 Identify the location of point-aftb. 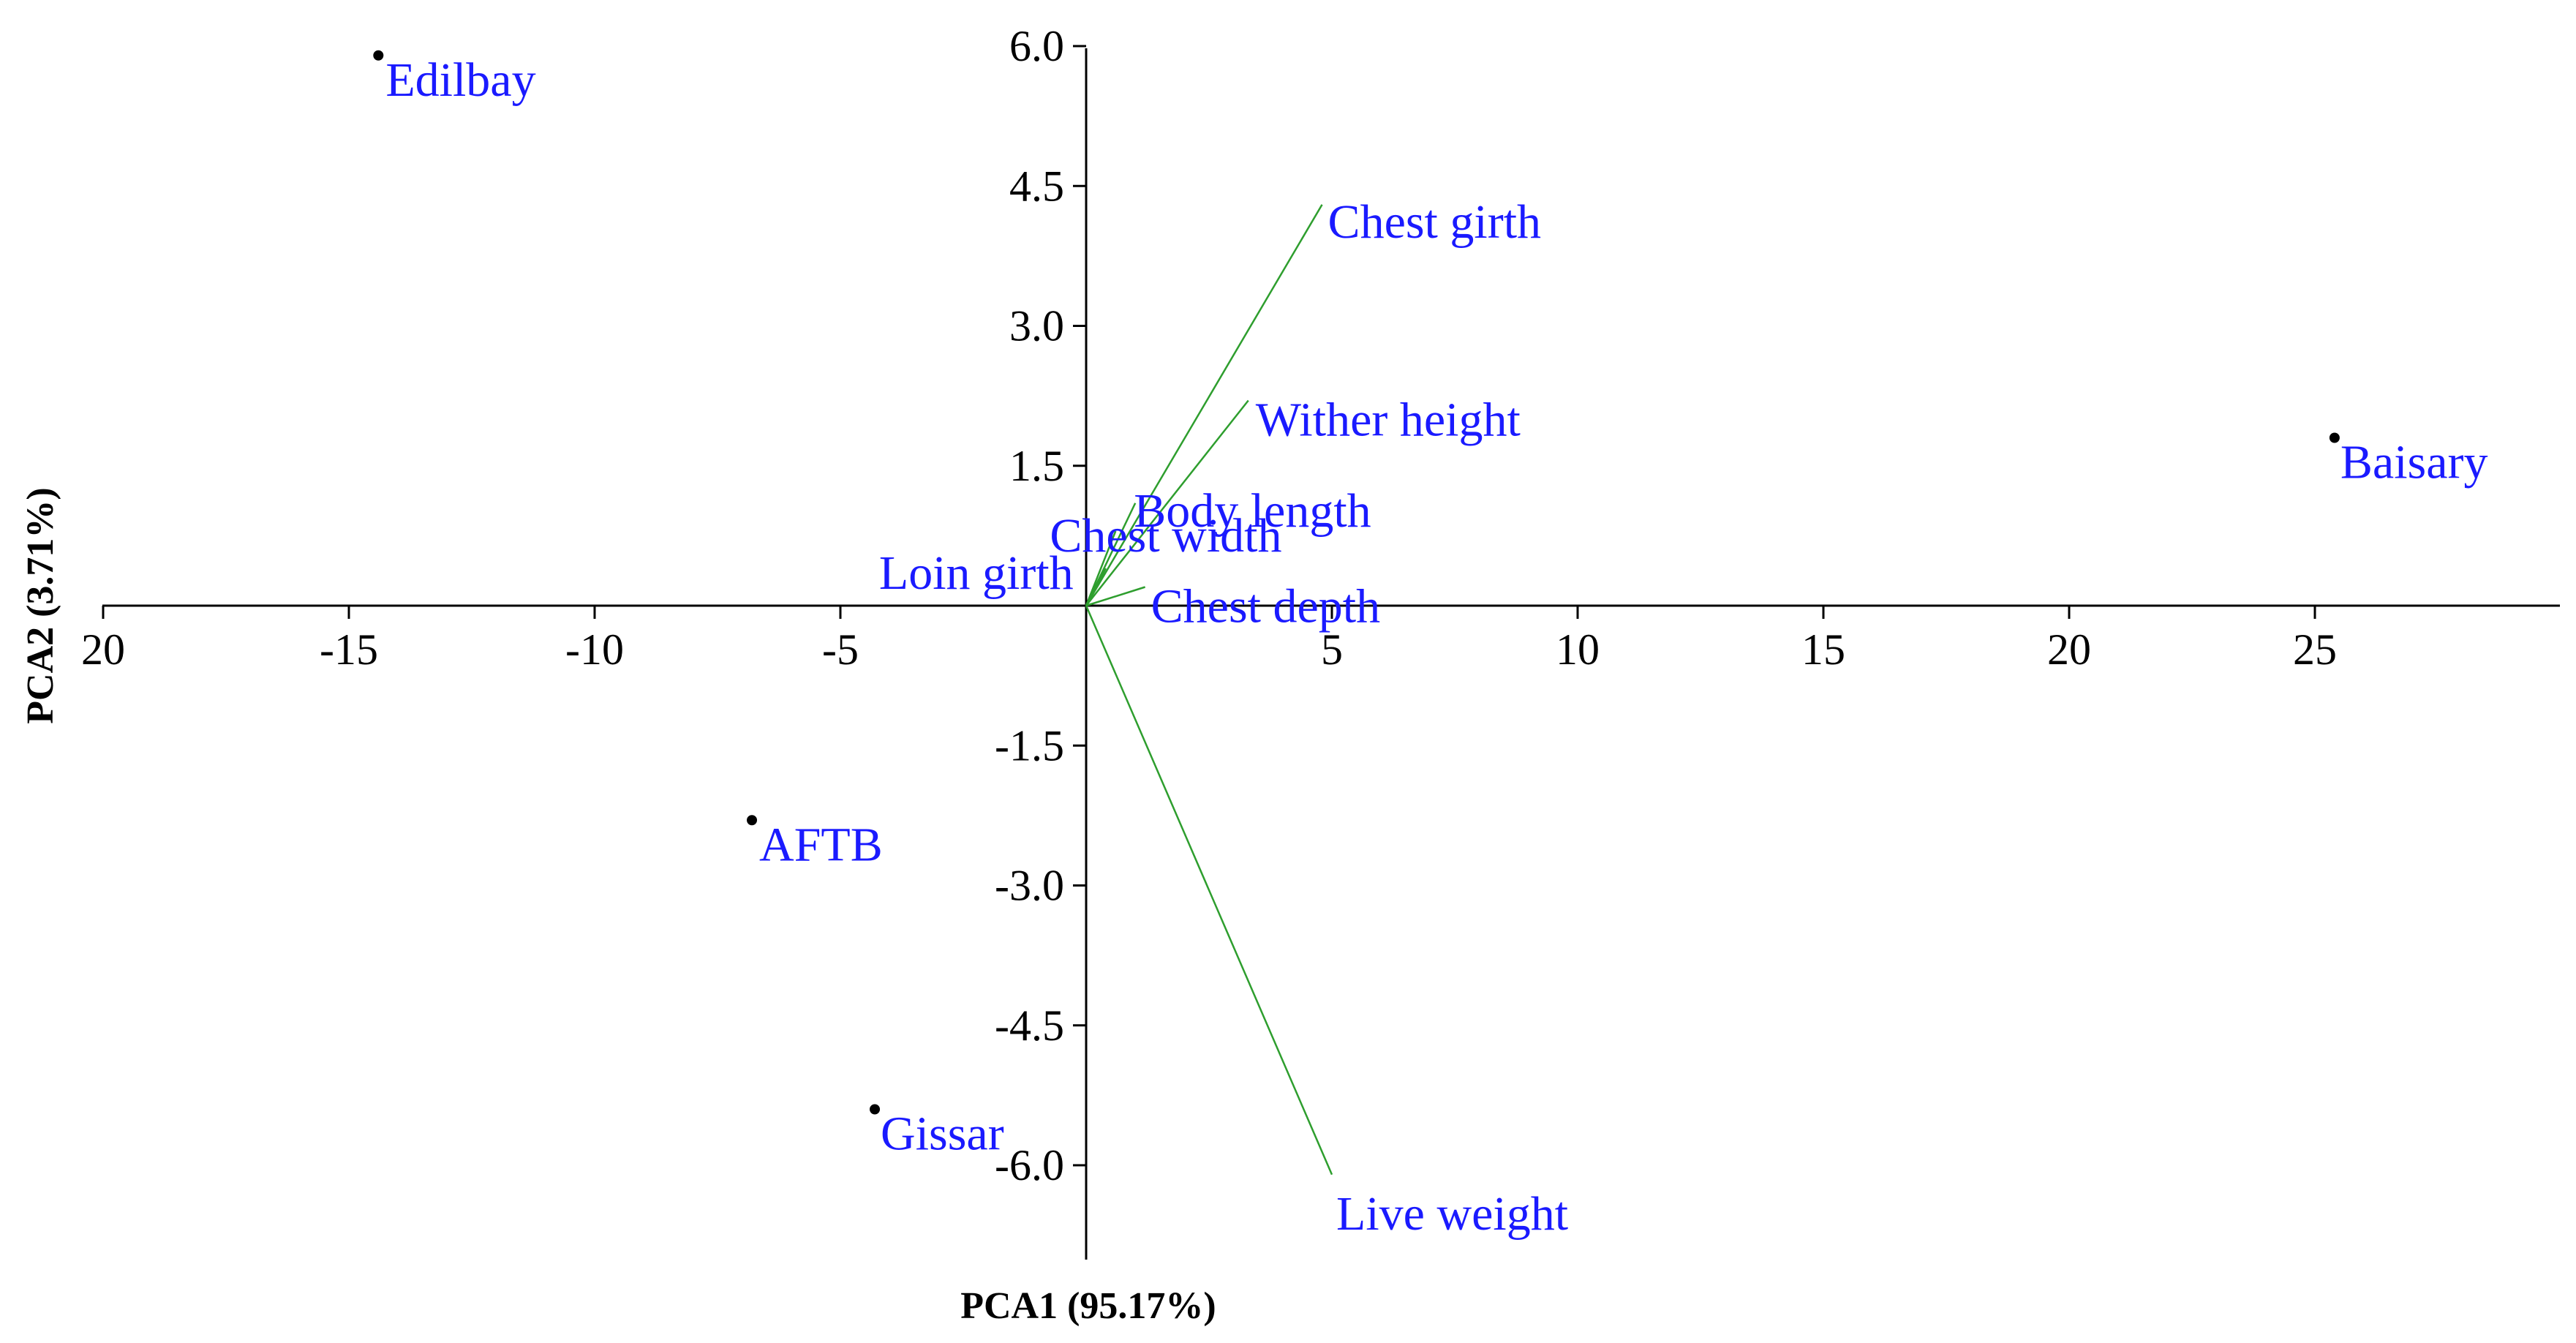
(752, 820).